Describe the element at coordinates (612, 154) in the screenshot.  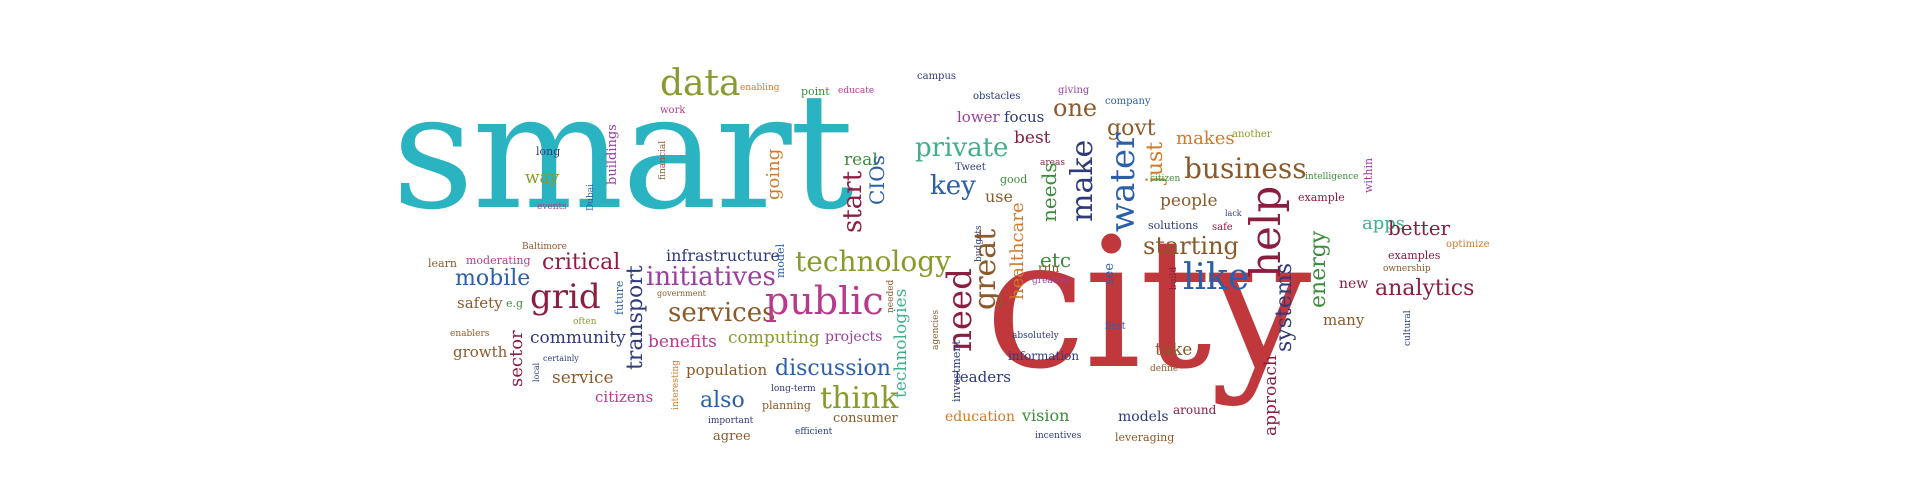
I see `word-buildings: buildings` at that location.